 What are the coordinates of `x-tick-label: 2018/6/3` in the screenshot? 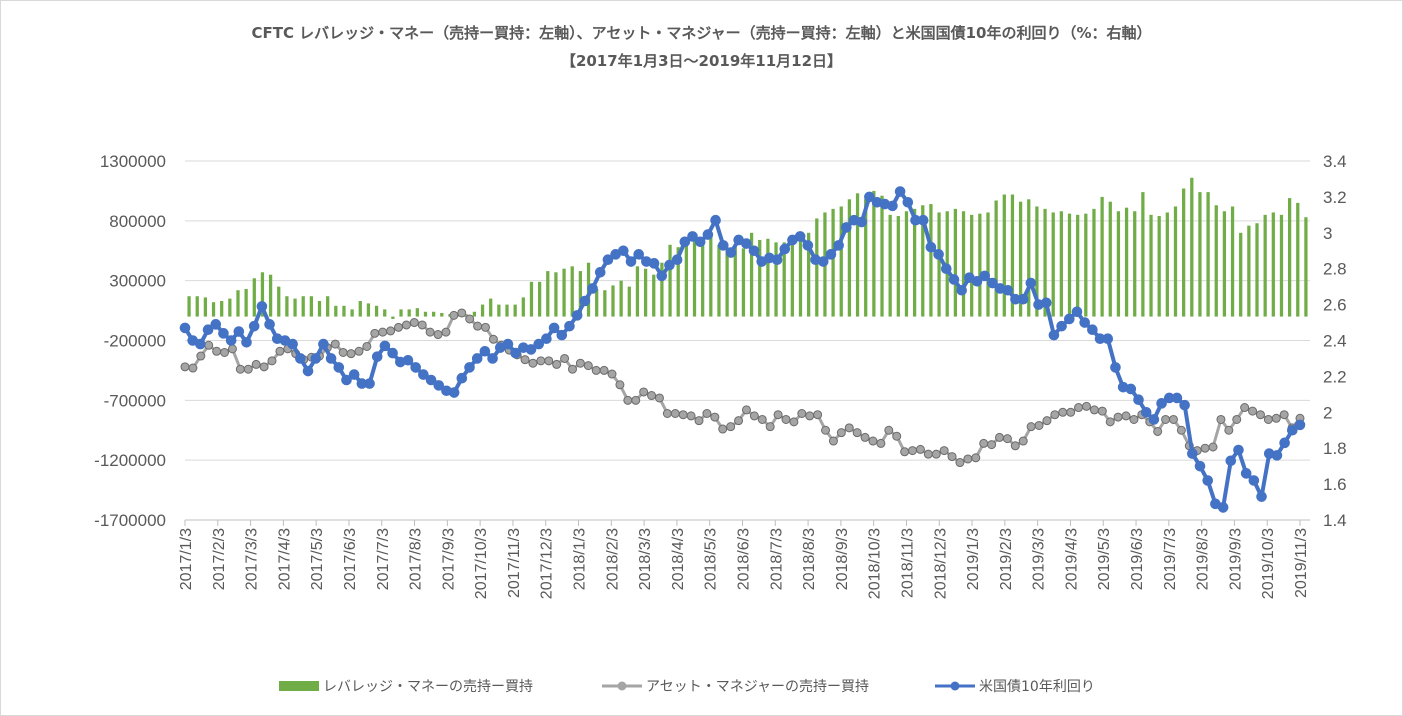 It's located at (744, 559).